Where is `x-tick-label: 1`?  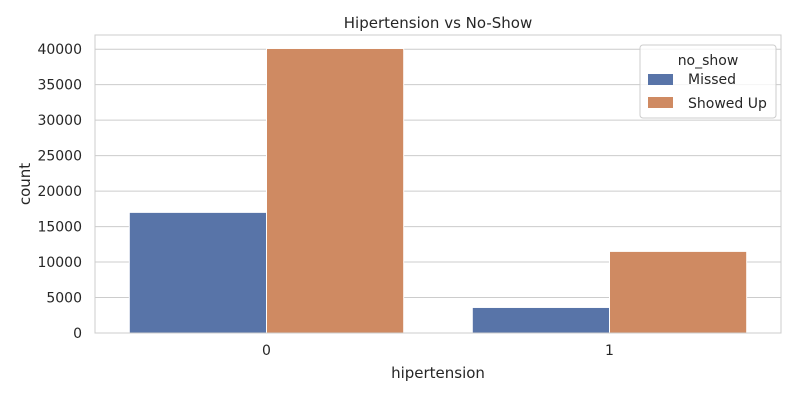
x-tick-label: 1 is located at coordinates (609, 351).